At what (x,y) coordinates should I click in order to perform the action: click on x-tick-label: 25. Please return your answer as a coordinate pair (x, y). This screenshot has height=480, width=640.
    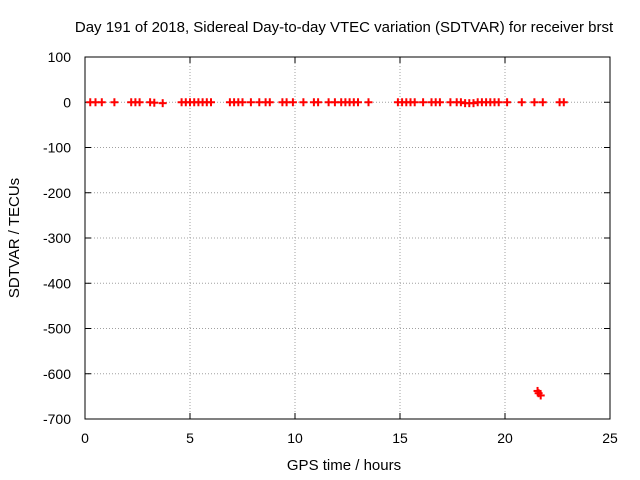
    Looking at the image, I should click on (610, 438).